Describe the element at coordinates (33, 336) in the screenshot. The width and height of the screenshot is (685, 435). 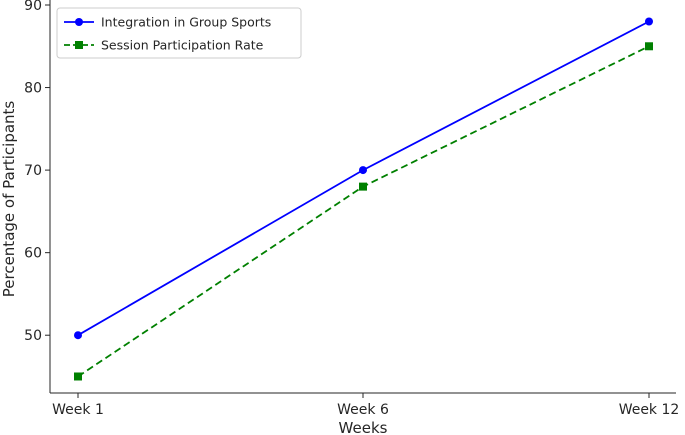
I see `y-tick-label: 50` at that location.